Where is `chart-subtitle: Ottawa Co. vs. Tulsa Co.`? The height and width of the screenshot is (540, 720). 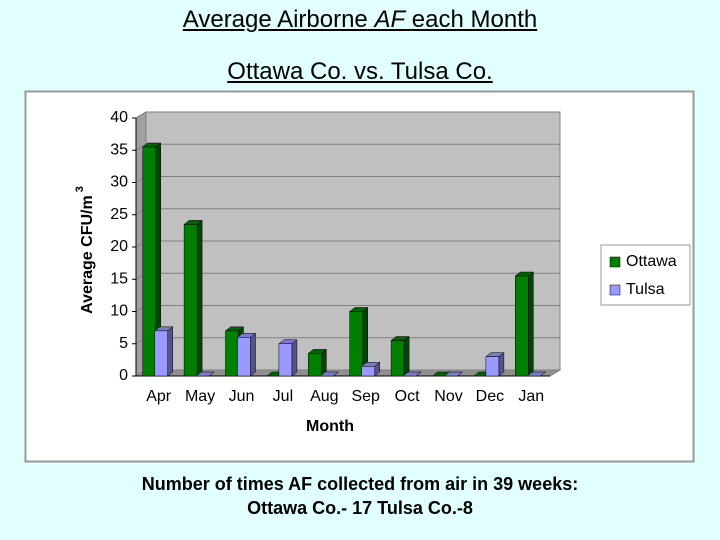 chart-subtitle: Ottawa Co. vs. Tulsa Co. is located at coordinates (360, 71).